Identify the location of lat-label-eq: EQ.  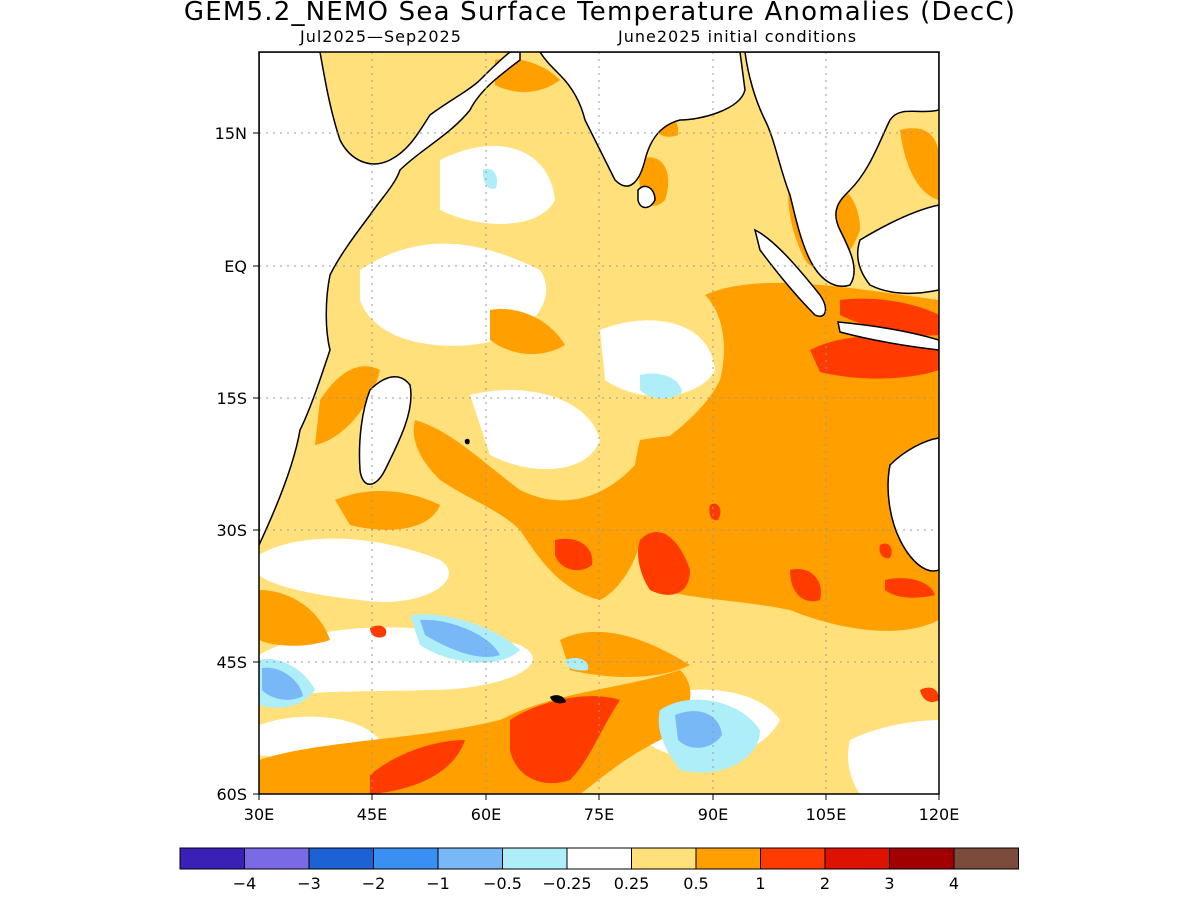
(235, 266).